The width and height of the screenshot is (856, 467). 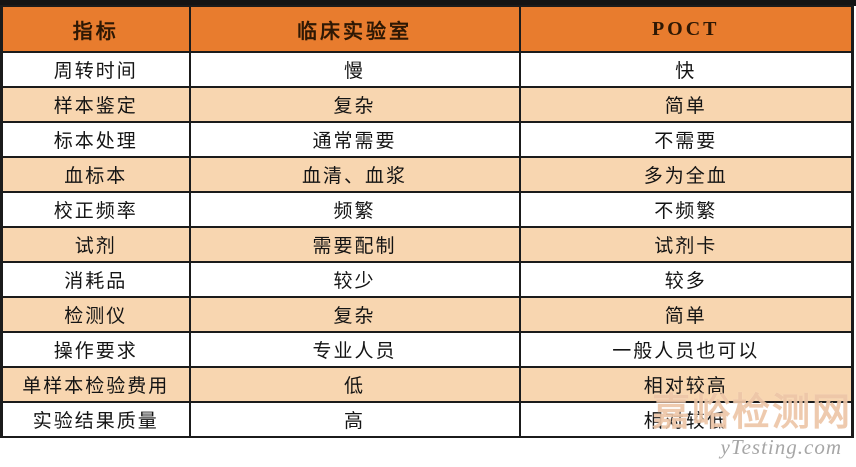 I want to click on cell-poct: 试剂卡, so click(x=686, y=244).